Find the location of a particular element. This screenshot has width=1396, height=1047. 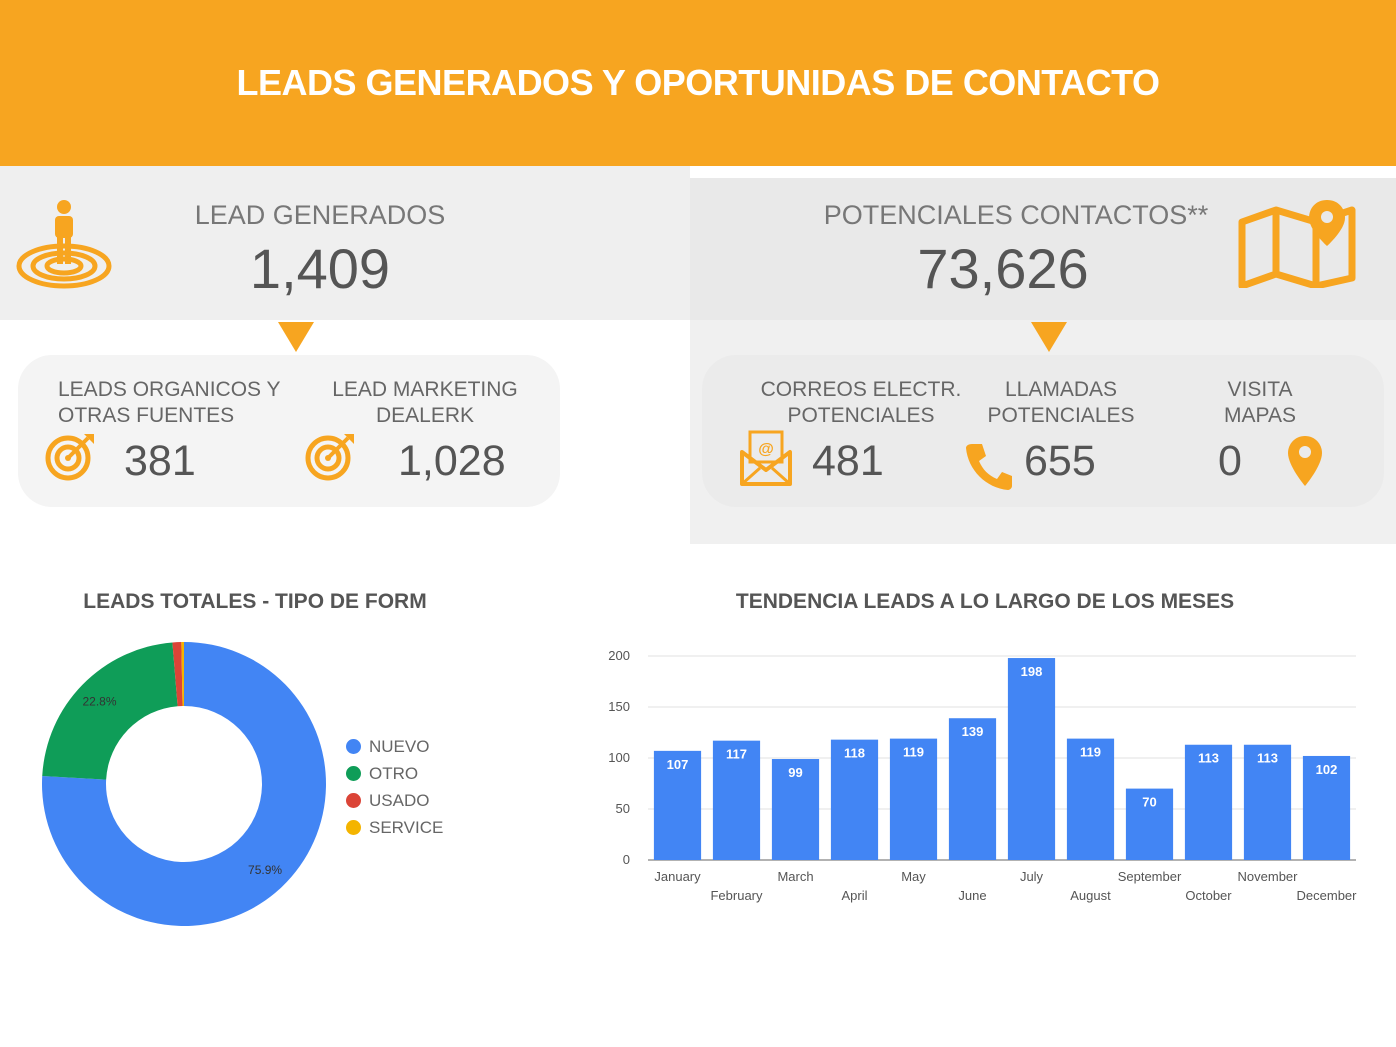

x-tick-label: November is located at coordinates (1268, 876).